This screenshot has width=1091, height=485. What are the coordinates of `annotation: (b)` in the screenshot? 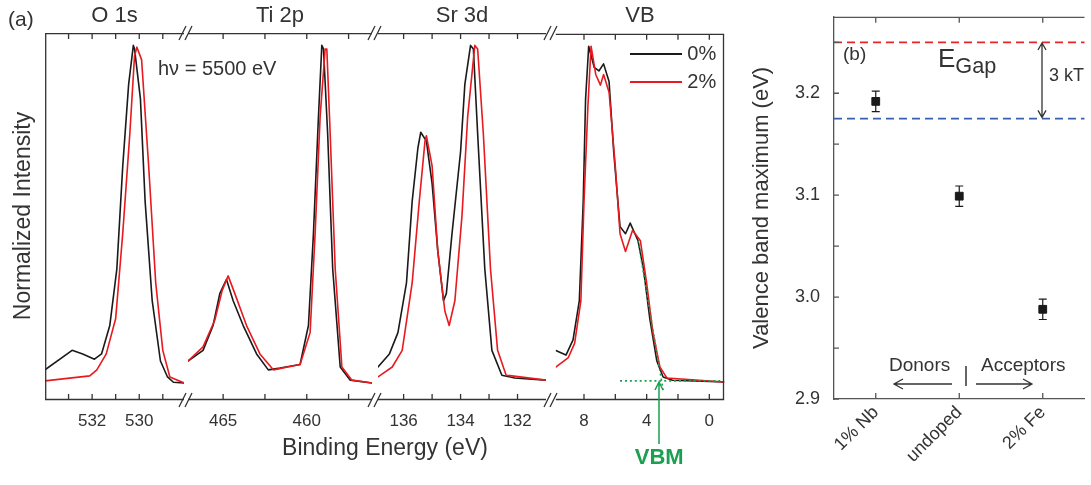 It's located at (855, 53).